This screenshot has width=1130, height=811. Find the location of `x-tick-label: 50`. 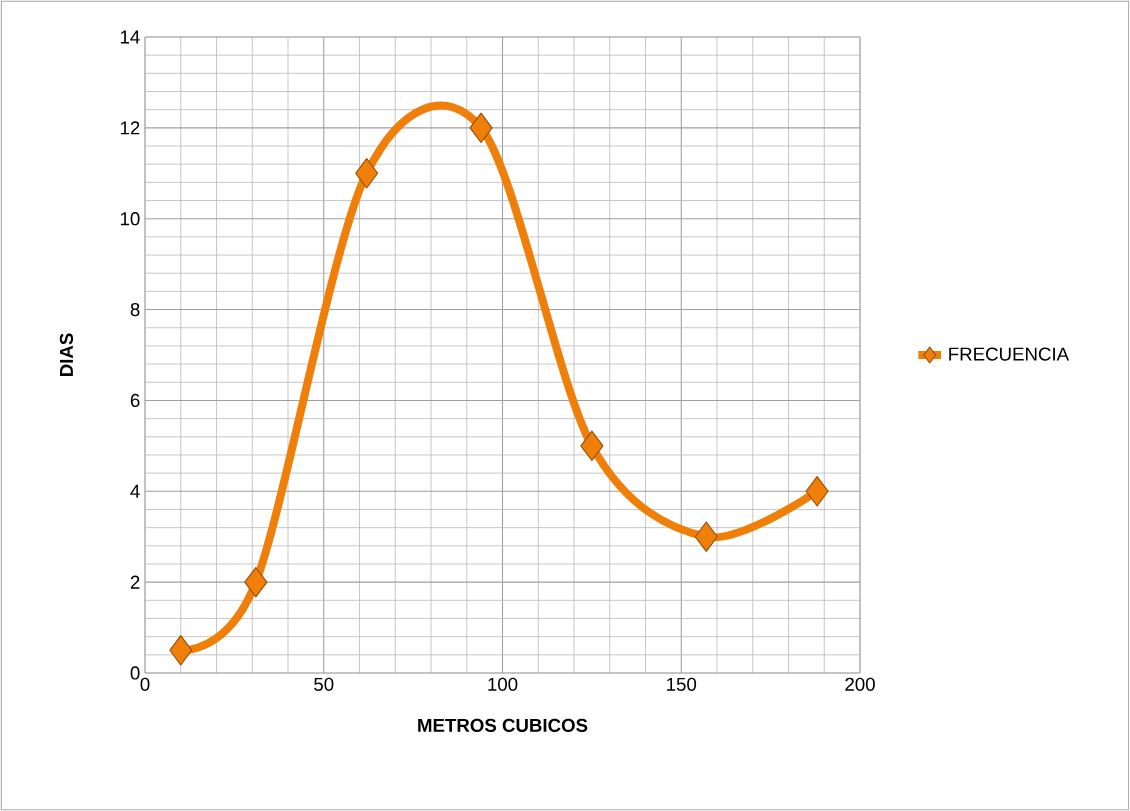

x-tick-label: 50 is located at coordinates (324, 684).